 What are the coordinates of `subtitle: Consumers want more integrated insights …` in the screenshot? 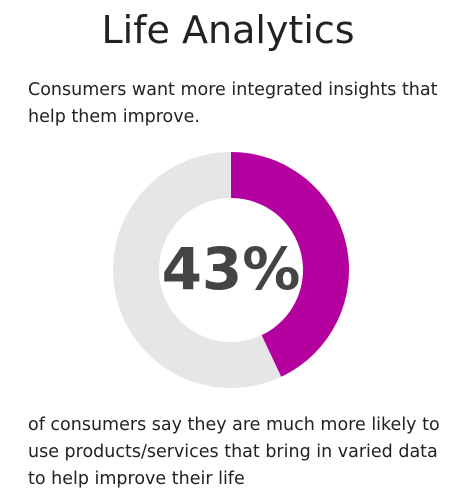 It's located at (233, 103).